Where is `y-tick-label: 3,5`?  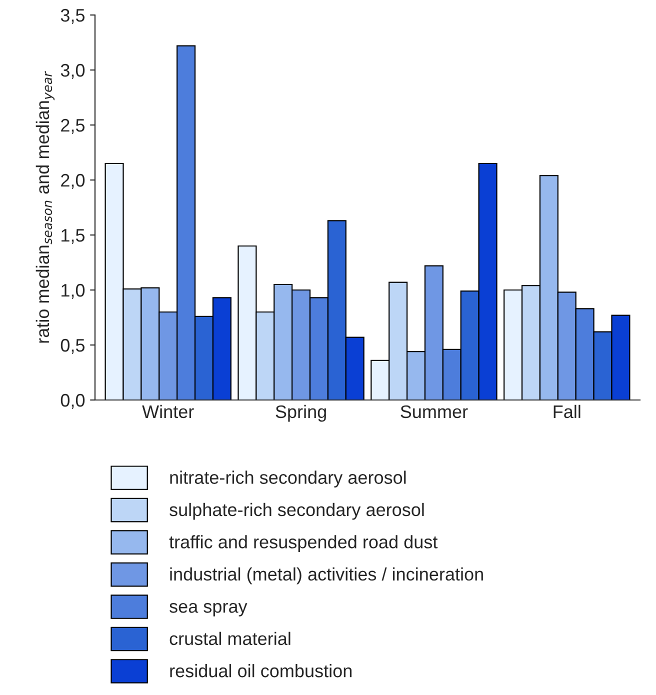
y-tick-label: 3,5 is located at coordinates (72, 16).